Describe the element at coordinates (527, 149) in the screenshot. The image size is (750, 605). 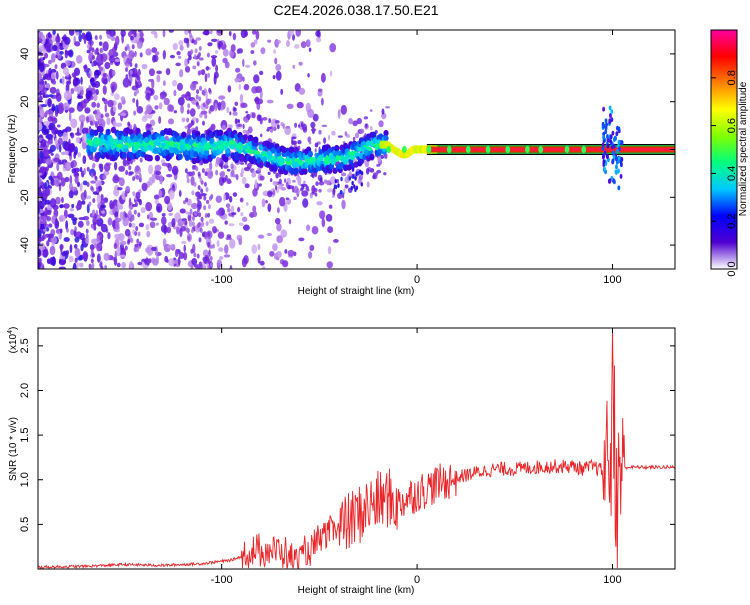
I see `spectrogram-carrier-cell` at that location.